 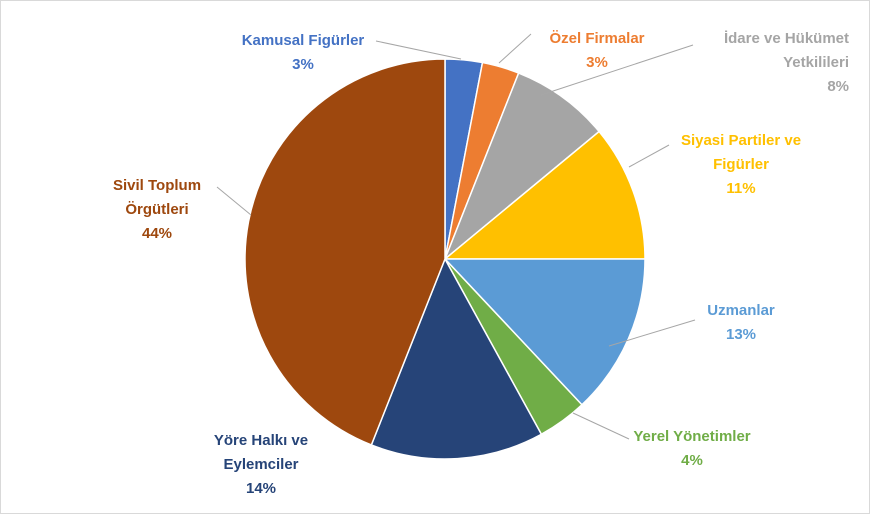 I want to click on slice-label: İdare ve Hükümet Yetkilileri 8%, so click(x=765, y=63).